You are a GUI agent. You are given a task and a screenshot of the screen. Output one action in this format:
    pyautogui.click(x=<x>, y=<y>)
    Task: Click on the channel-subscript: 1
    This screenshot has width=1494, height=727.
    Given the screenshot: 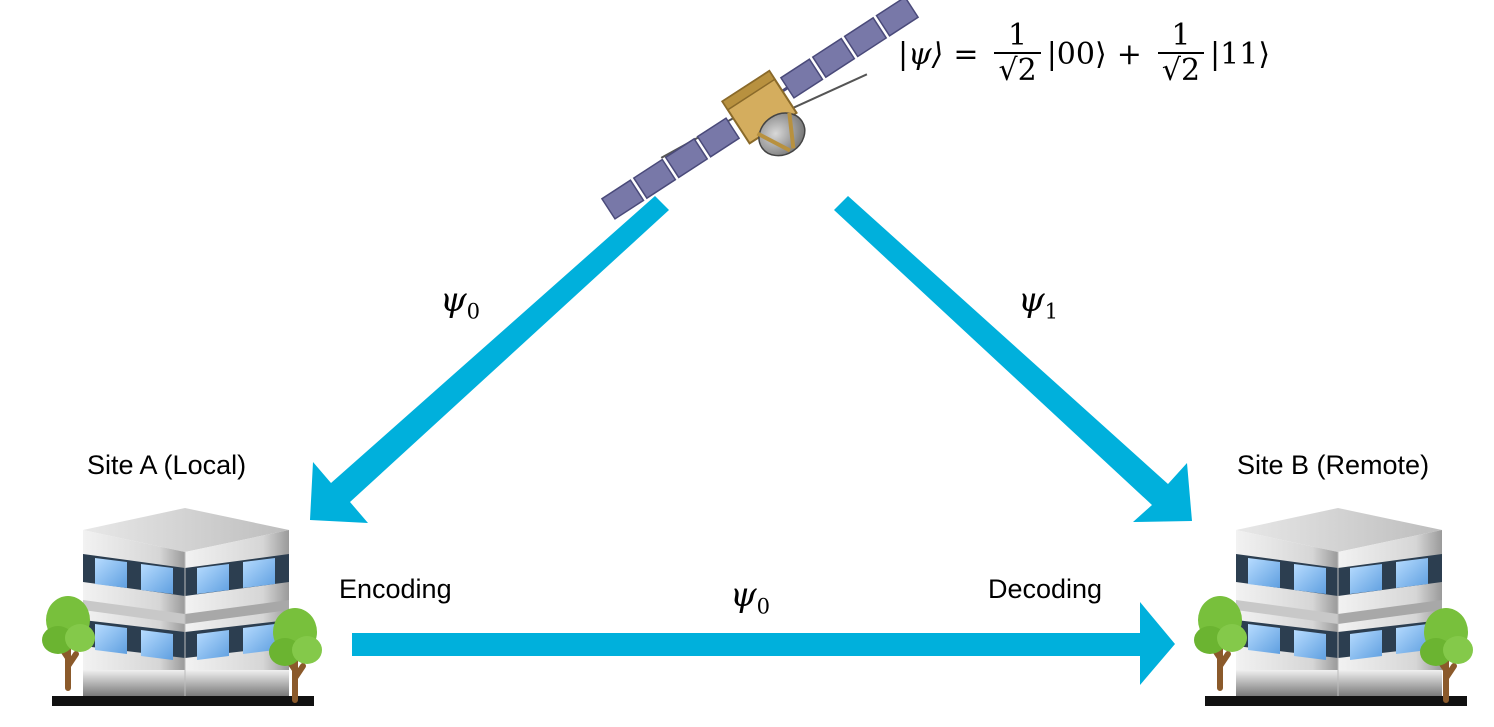 What is the action you would take?
    pyautogui.click(x=1051, y=311)
    